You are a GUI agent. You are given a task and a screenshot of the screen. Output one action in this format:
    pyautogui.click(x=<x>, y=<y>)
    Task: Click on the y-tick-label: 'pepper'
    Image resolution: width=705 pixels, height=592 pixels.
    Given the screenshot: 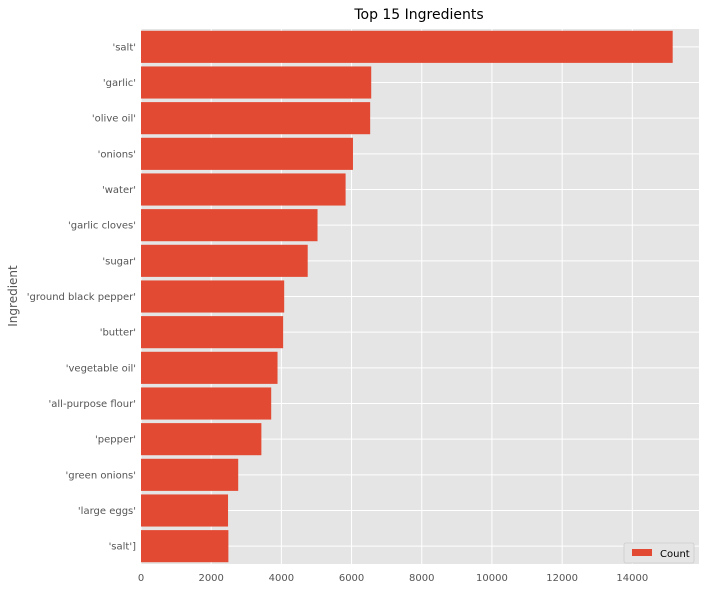 What is the action you would take?
    pyautogui.click(x=115, y=440)
    